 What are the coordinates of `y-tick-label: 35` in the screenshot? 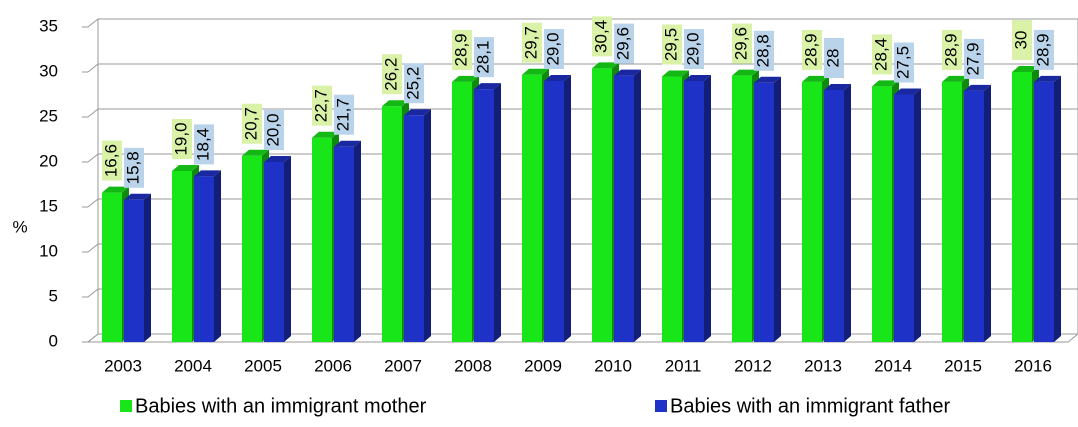 It's located at (48, 25).